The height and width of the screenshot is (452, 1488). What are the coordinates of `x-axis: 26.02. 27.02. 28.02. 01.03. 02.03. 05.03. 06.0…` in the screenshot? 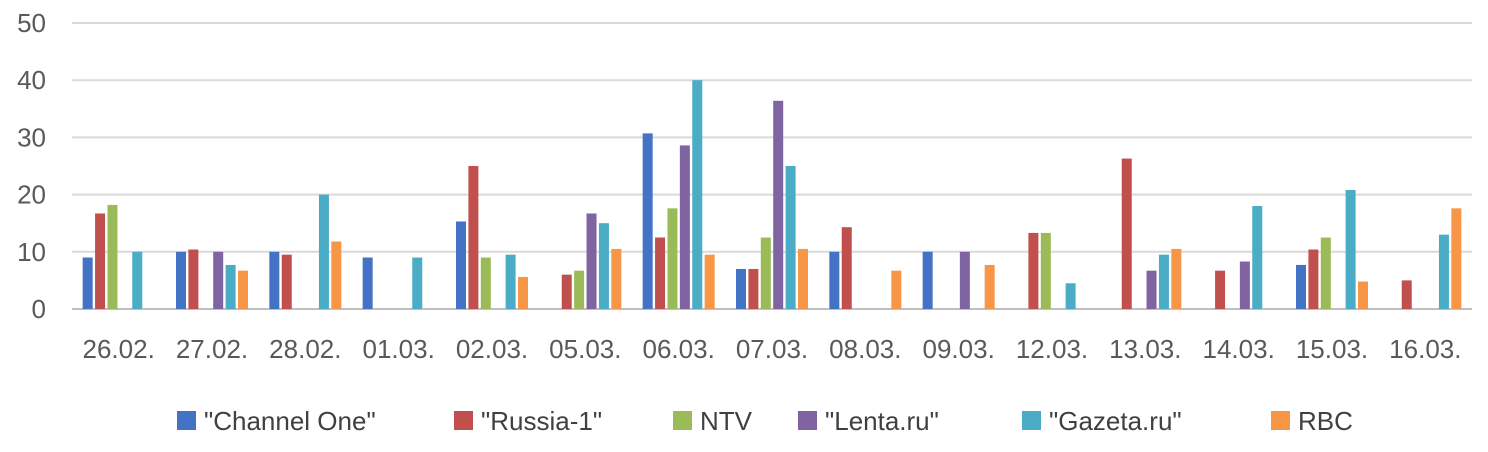 It's located at (772, 349).